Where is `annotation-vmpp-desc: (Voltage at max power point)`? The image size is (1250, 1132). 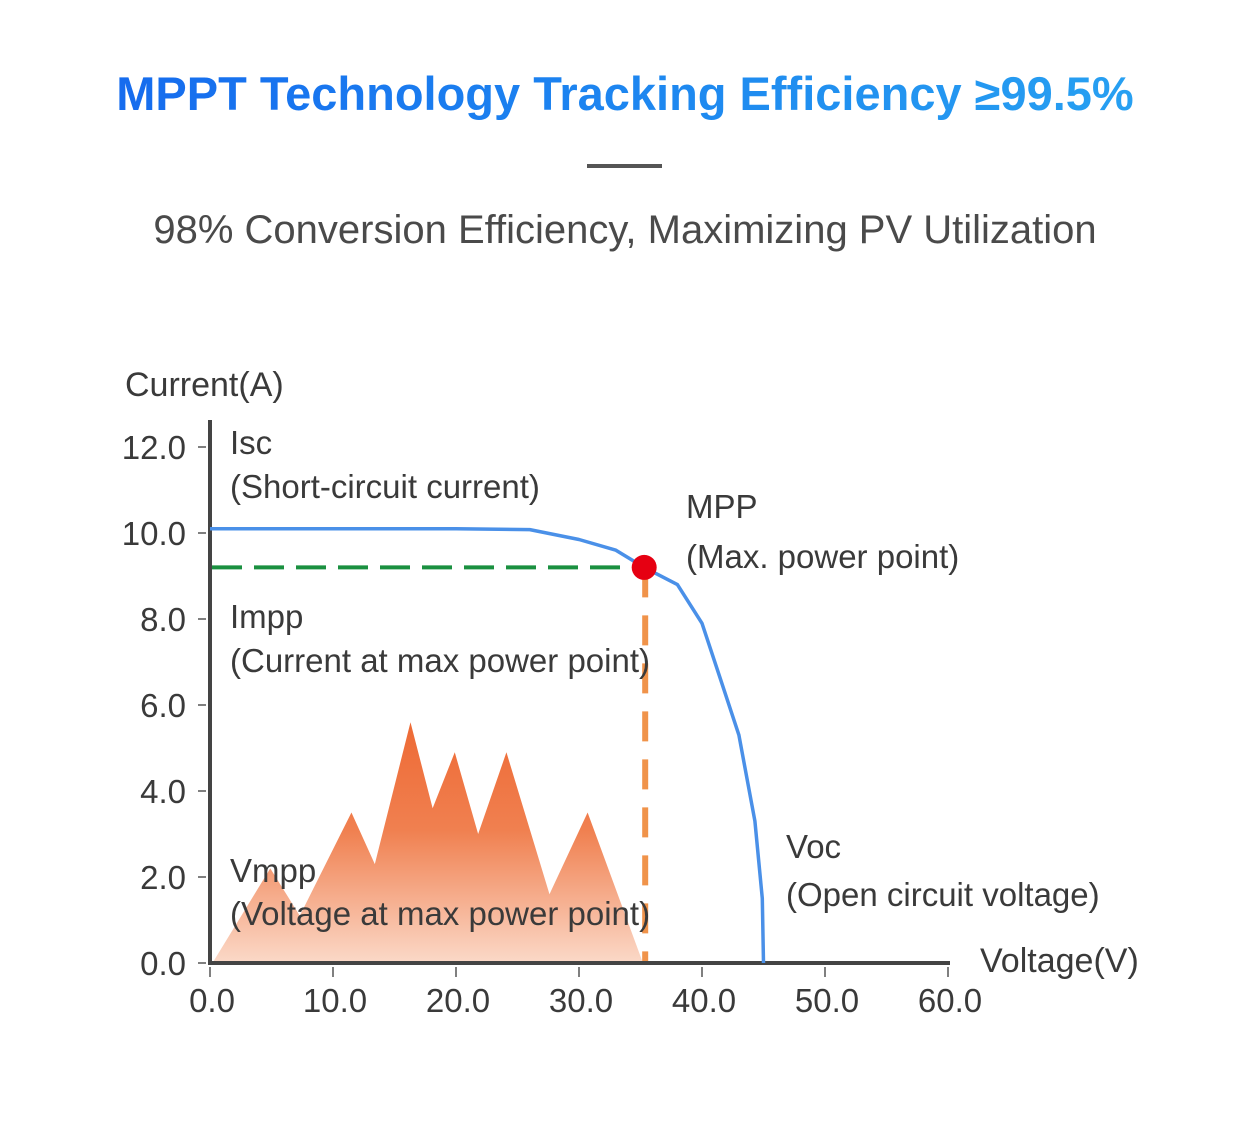
annotation-vmpp-desc: (Voltage at max power point) is located at coordinates (440, 913).